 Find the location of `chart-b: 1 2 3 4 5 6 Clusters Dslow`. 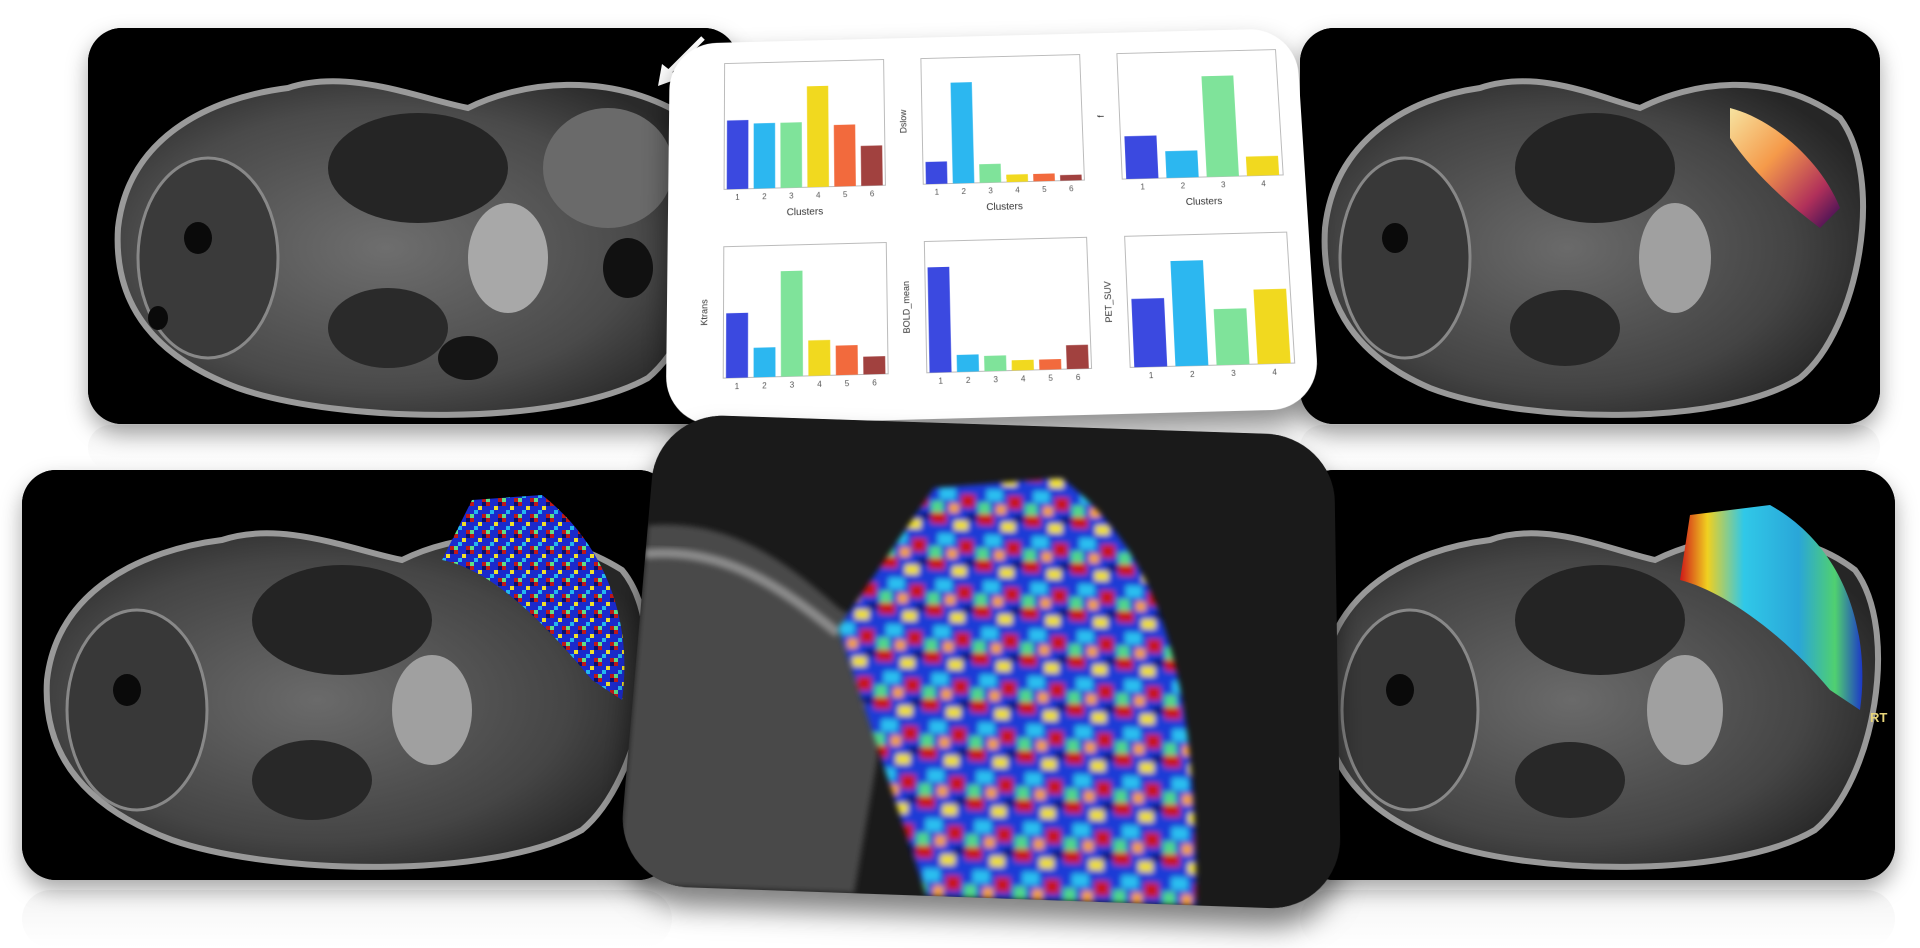

chart-b: 1 2 3 4 5 6 Clusters Dslow is located at coordinates (994, 132).